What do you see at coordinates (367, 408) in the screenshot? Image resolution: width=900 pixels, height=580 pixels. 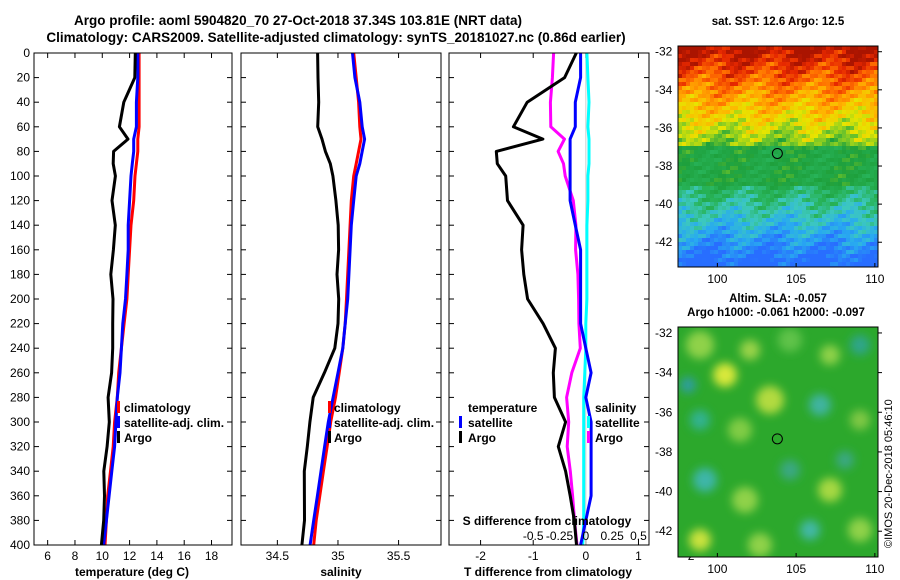 I see `legend-label-climatology: climatology` at bounding box center [367, 408].